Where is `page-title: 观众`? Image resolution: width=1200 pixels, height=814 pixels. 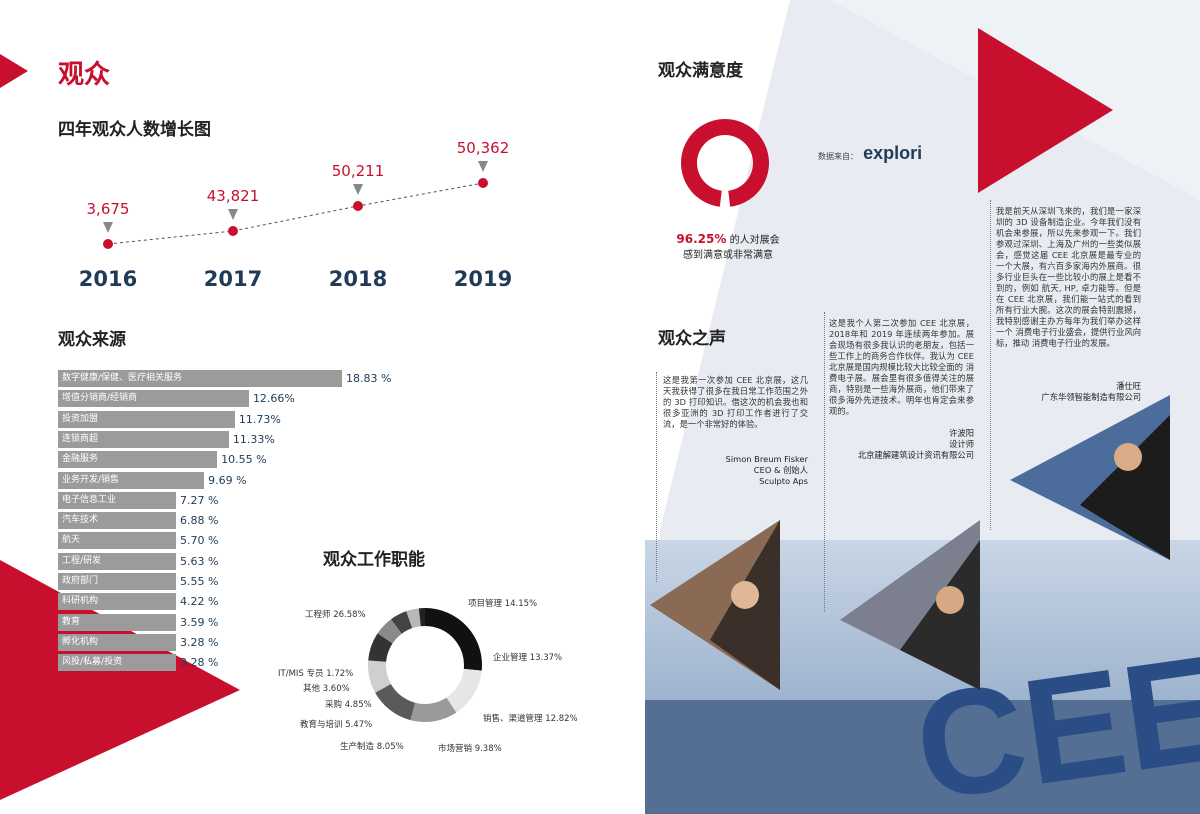
page-title: 观众 is located at coordinates (84, 75).